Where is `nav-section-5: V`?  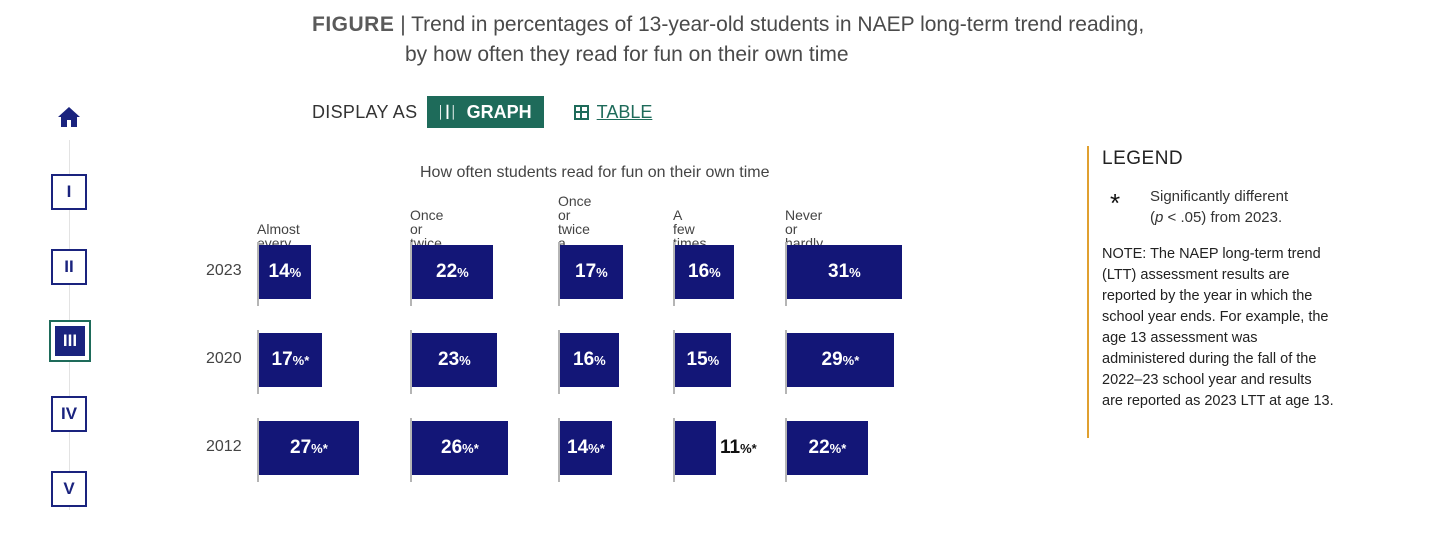 nav-section-5: V is located at coordinates (69, 489).